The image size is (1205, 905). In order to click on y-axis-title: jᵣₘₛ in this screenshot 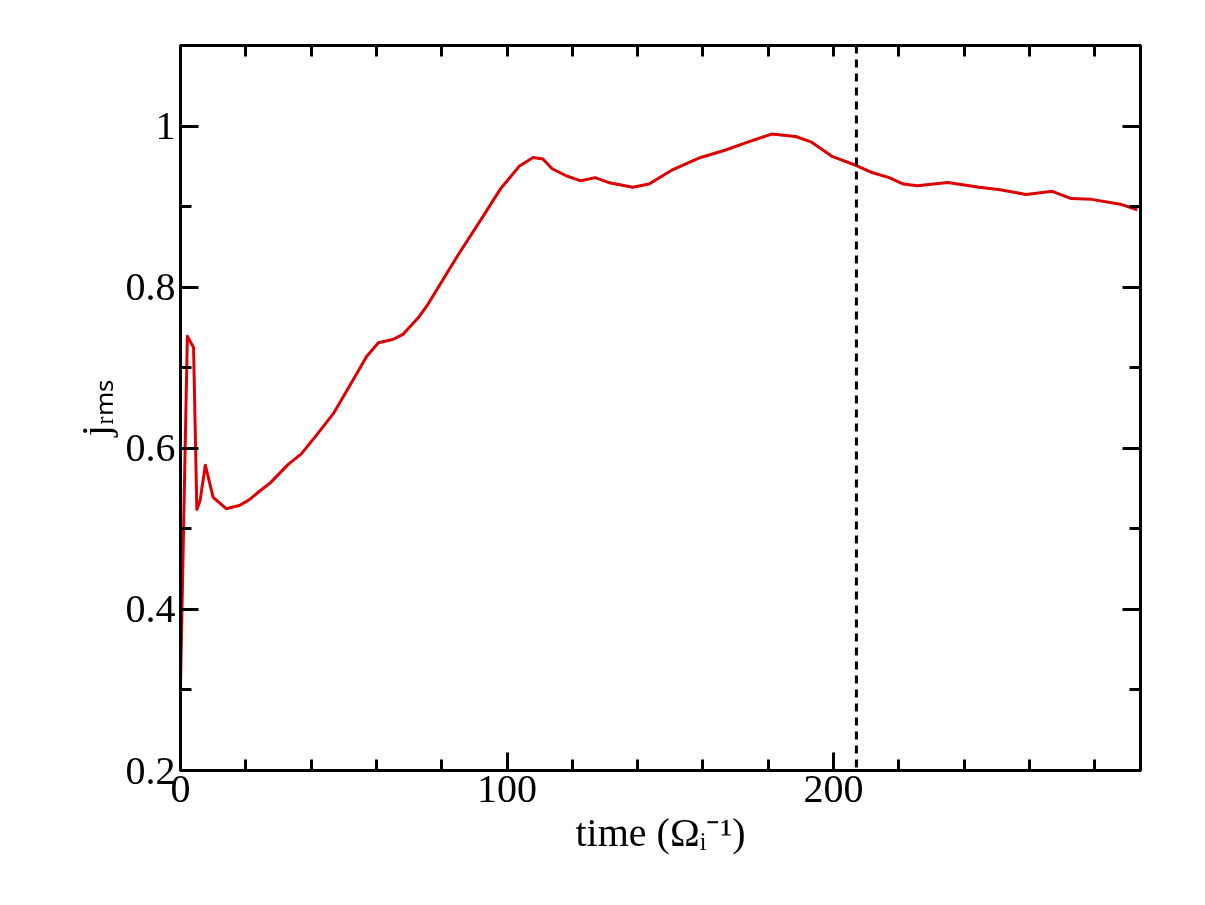, I will do `click(95, 409)`.